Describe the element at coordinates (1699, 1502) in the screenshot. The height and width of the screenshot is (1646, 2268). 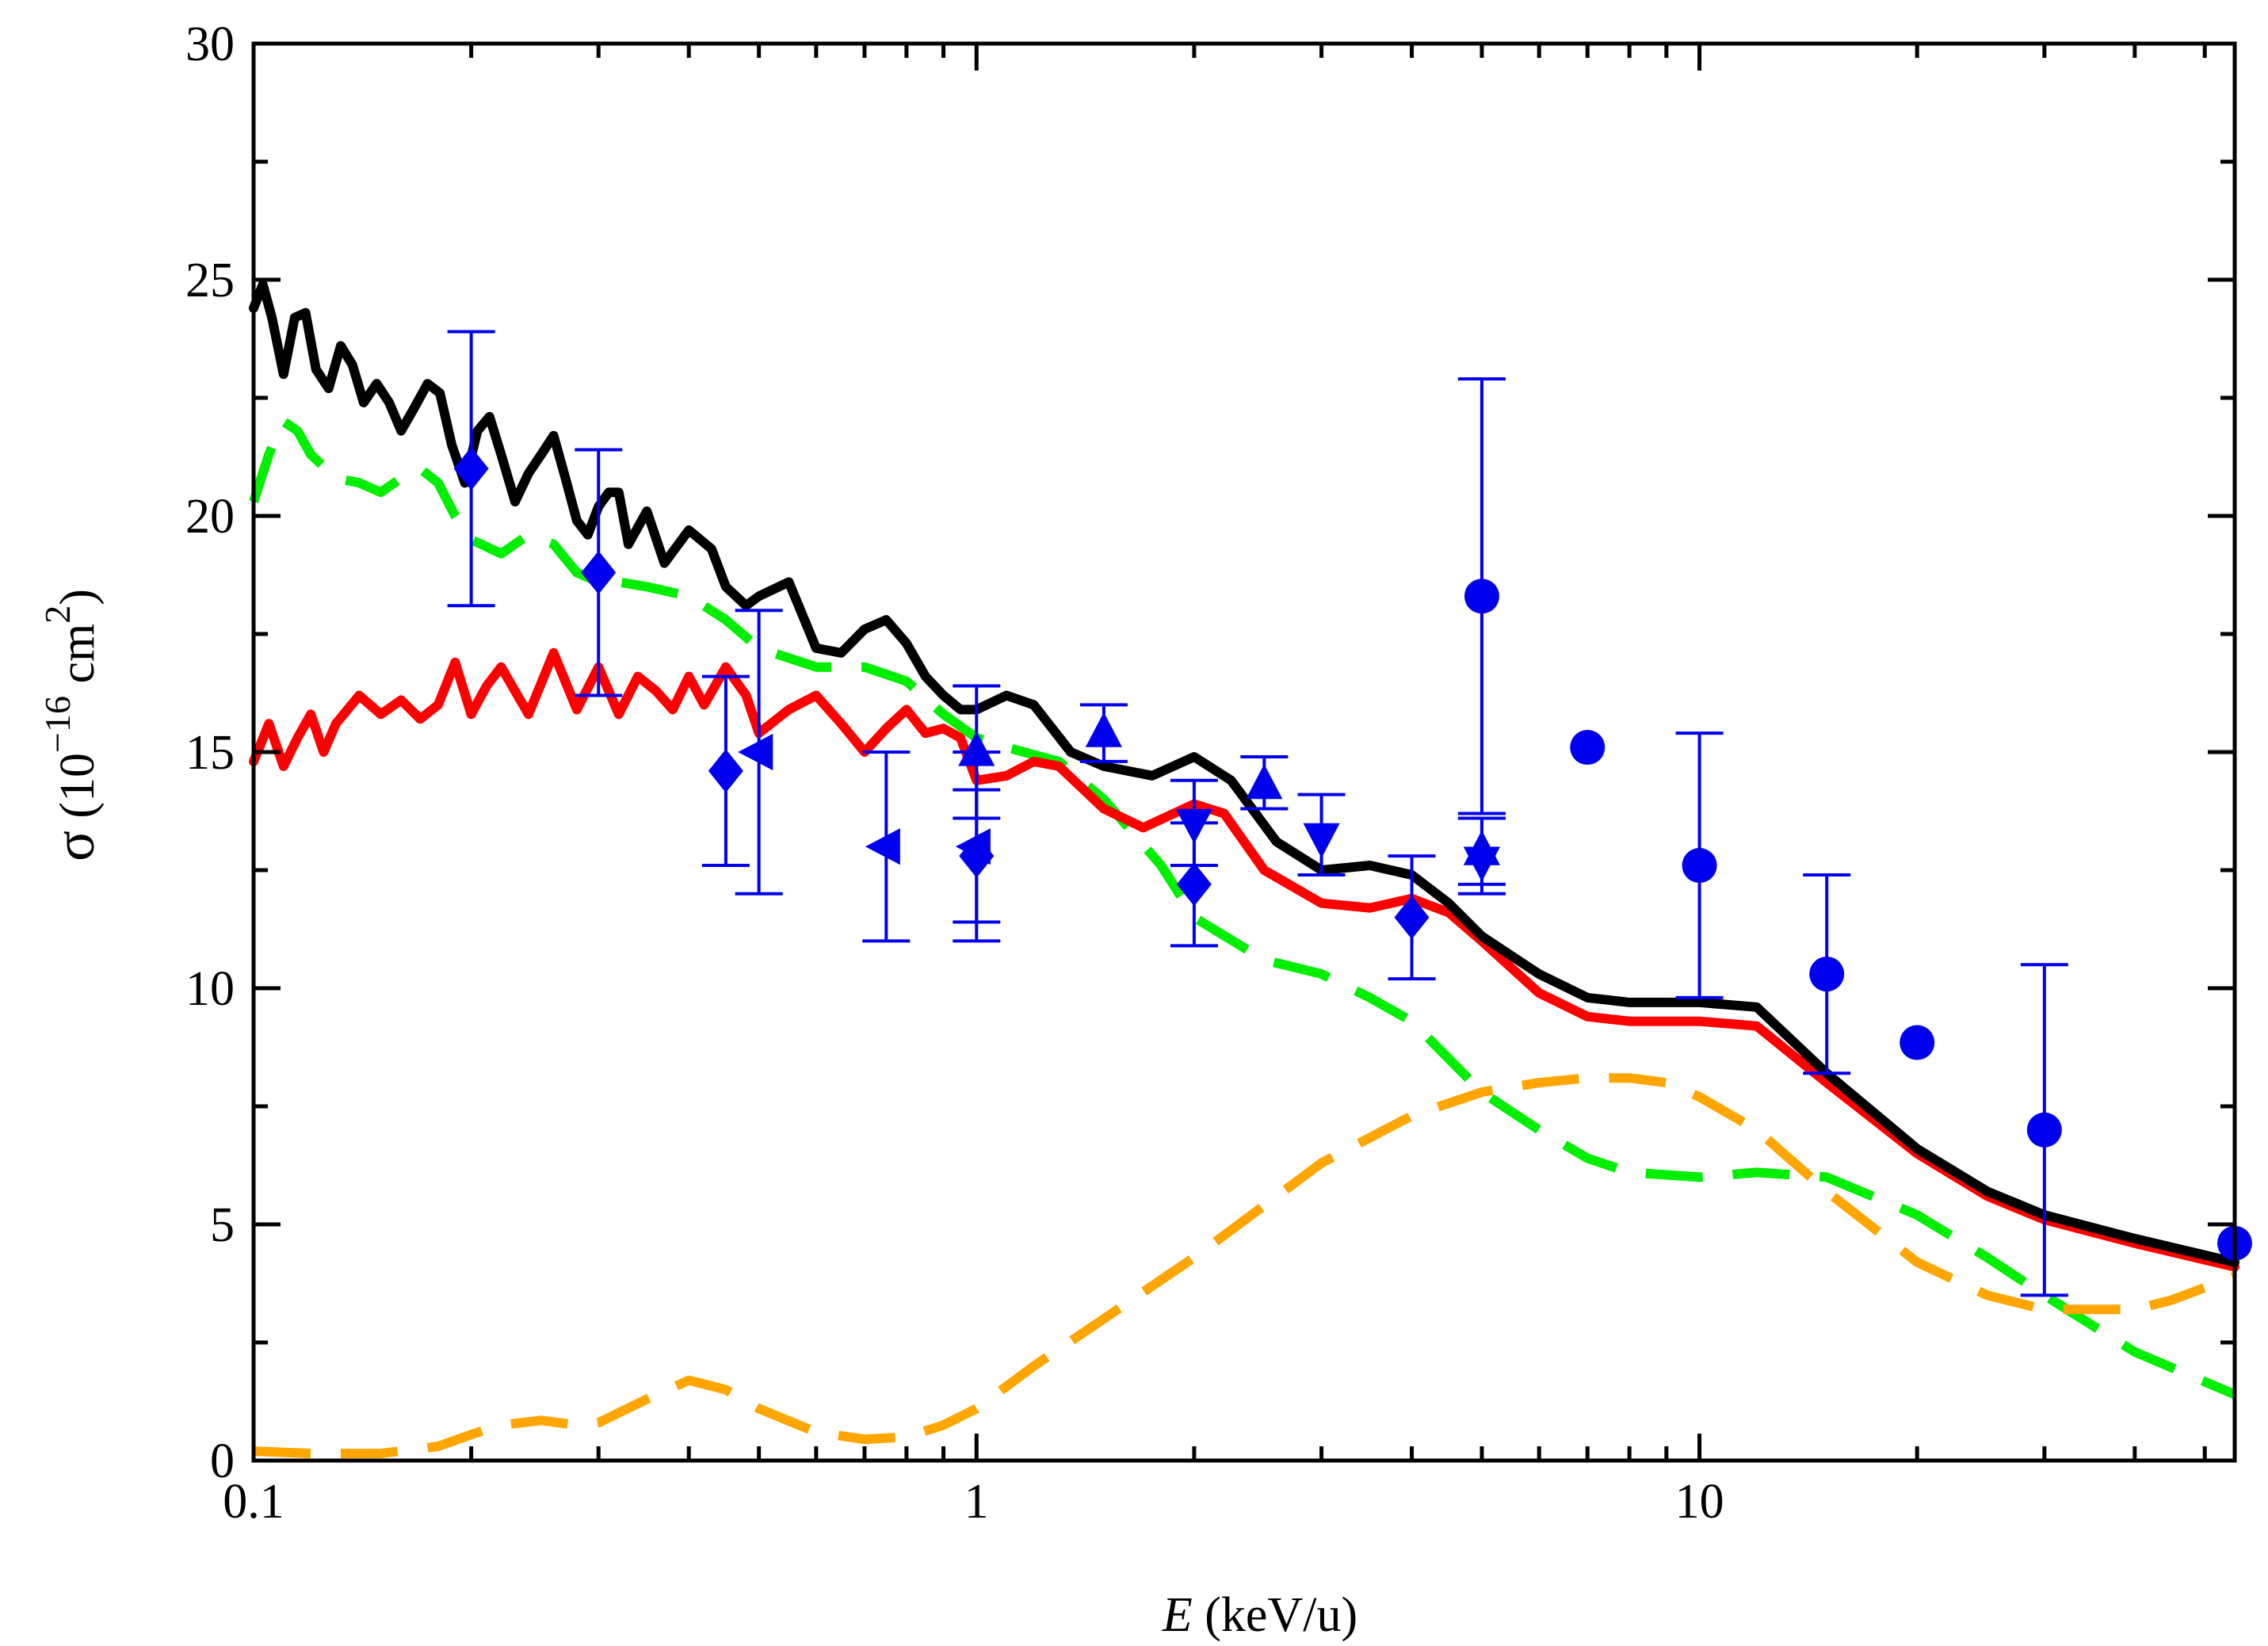
I see `x-tick-label: 10` at that location.